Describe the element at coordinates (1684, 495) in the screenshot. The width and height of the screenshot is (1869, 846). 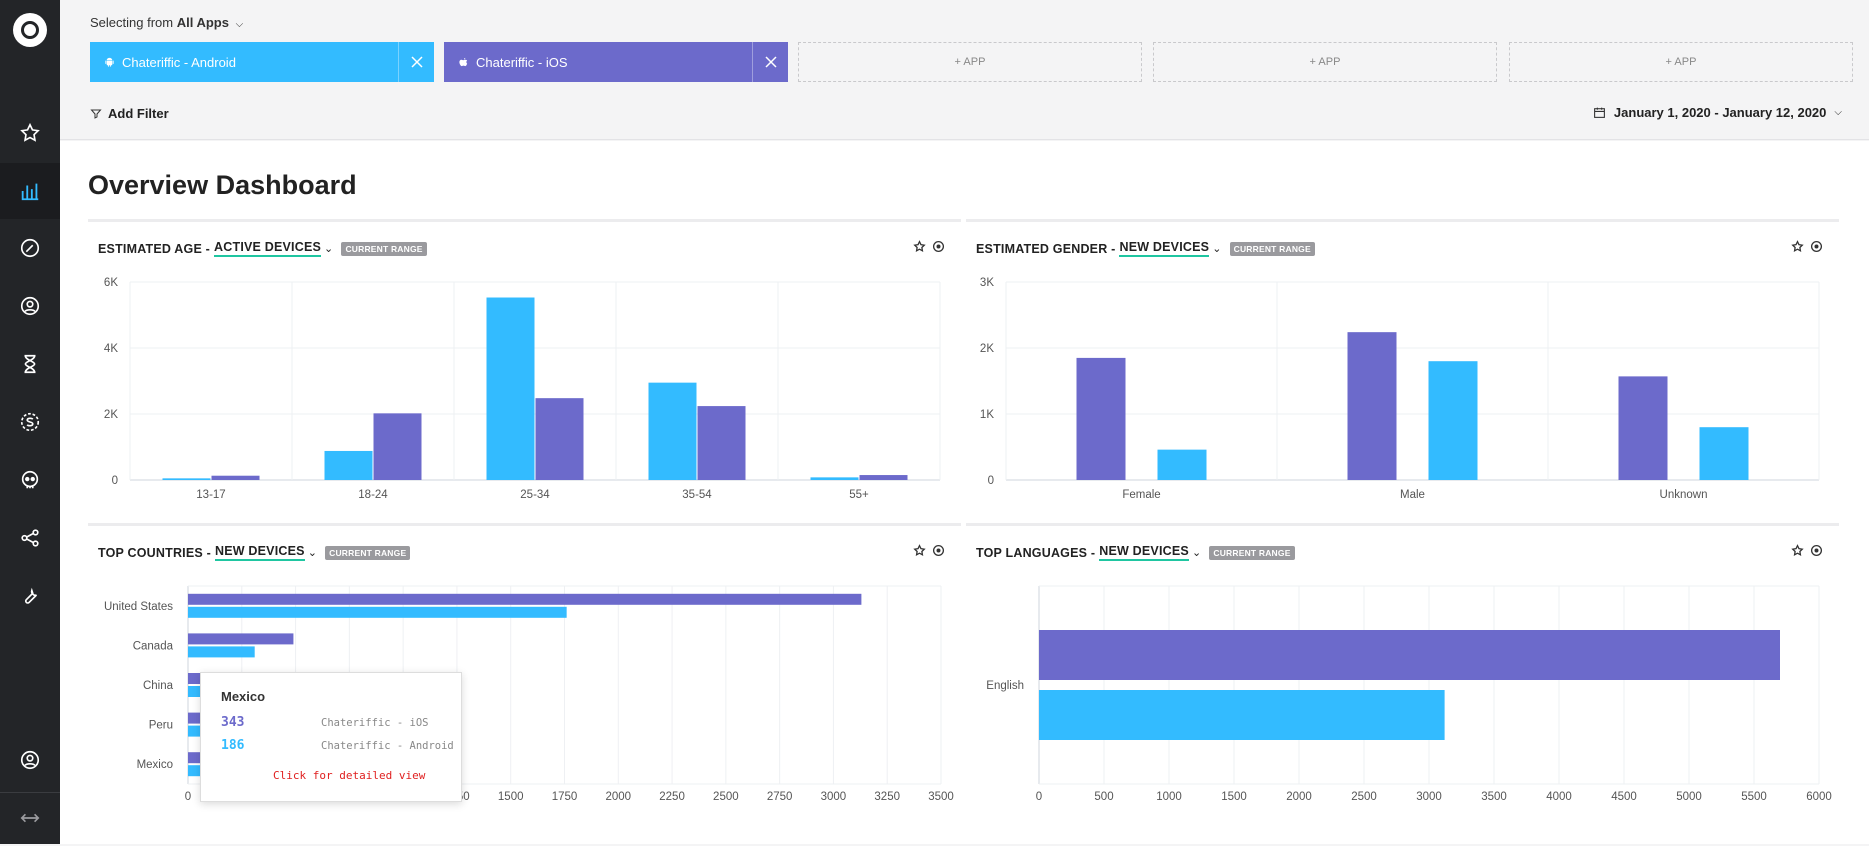
I see `x-tick-label: Unknown` at that location.